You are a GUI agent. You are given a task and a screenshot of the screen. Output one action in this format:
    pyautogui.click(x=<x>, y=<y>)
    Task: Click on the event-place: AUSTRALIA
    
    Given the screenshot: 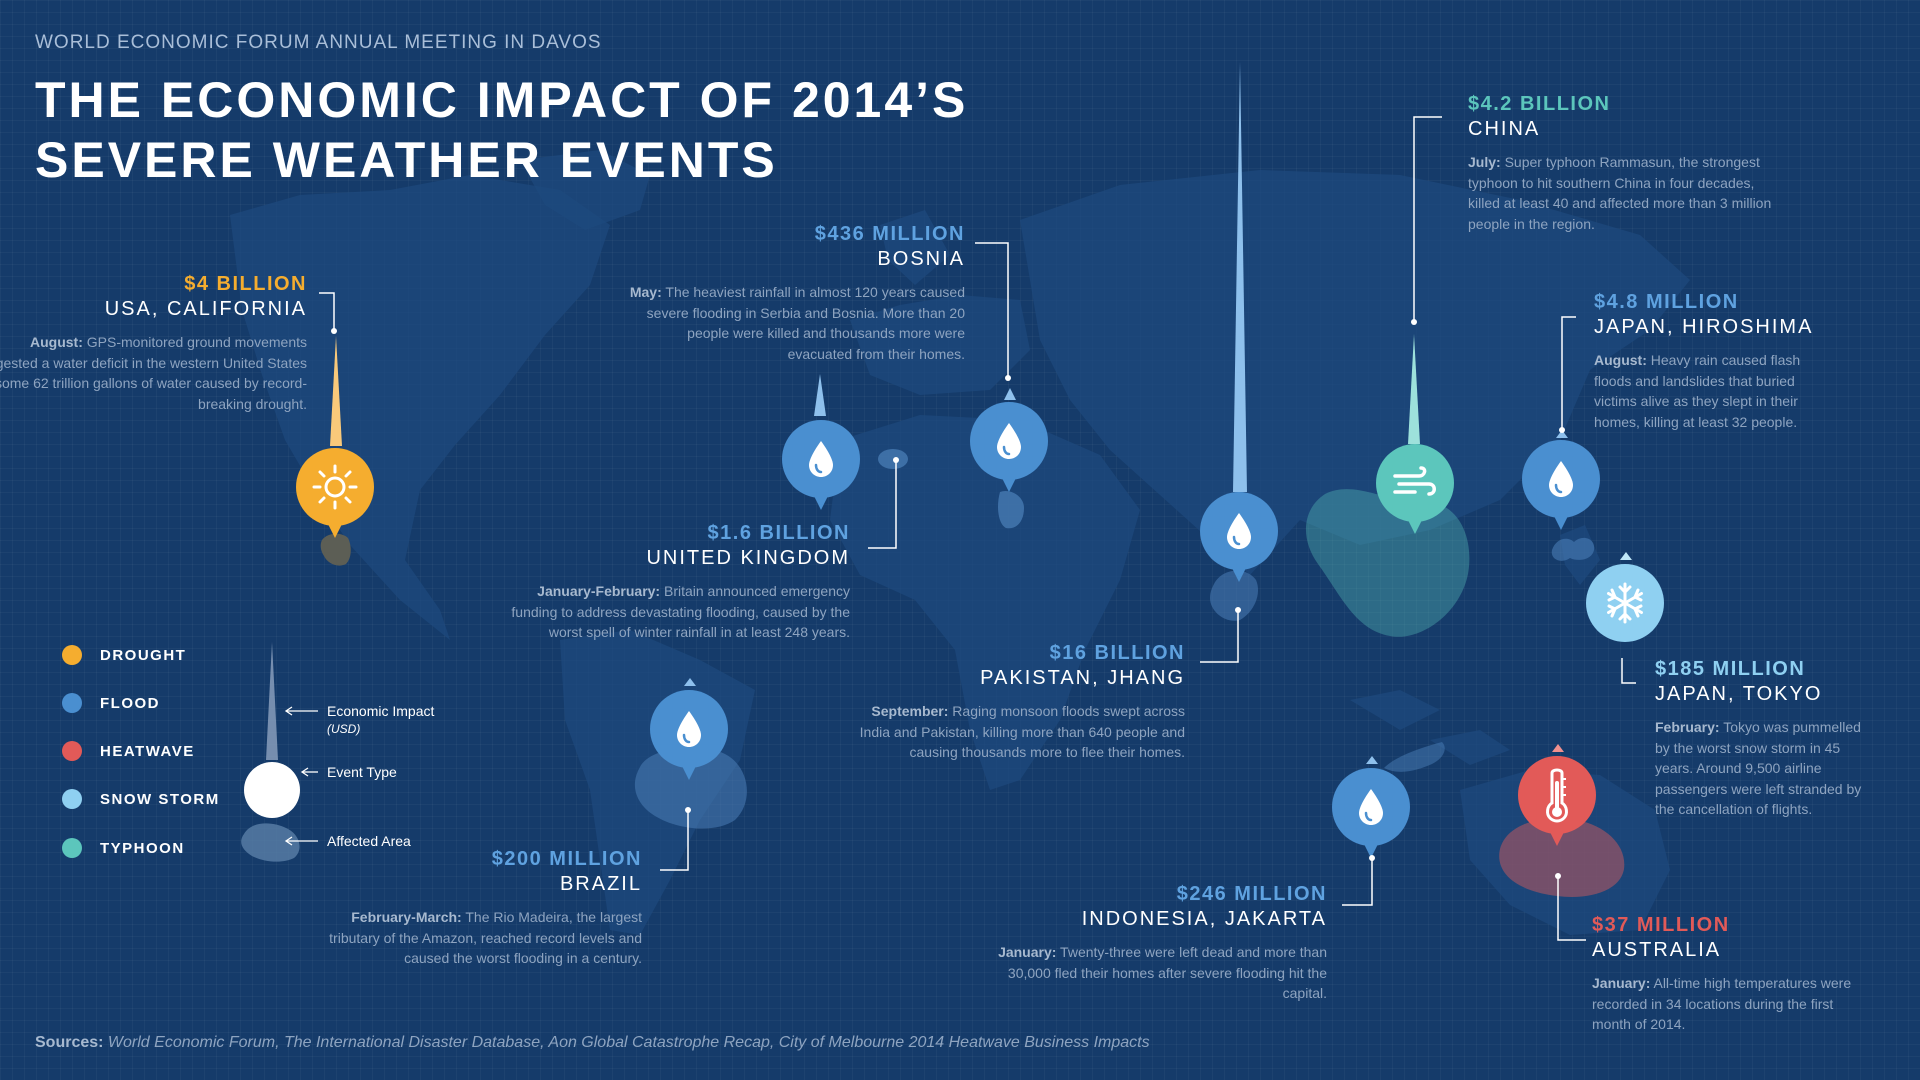 What is the action you would take?
    pyautogui.click(x=1657, y=950)
    